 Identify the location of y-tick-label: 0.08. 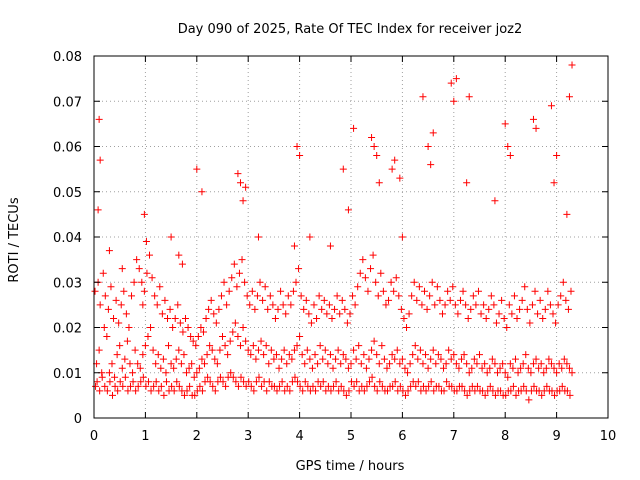
(67, 57).